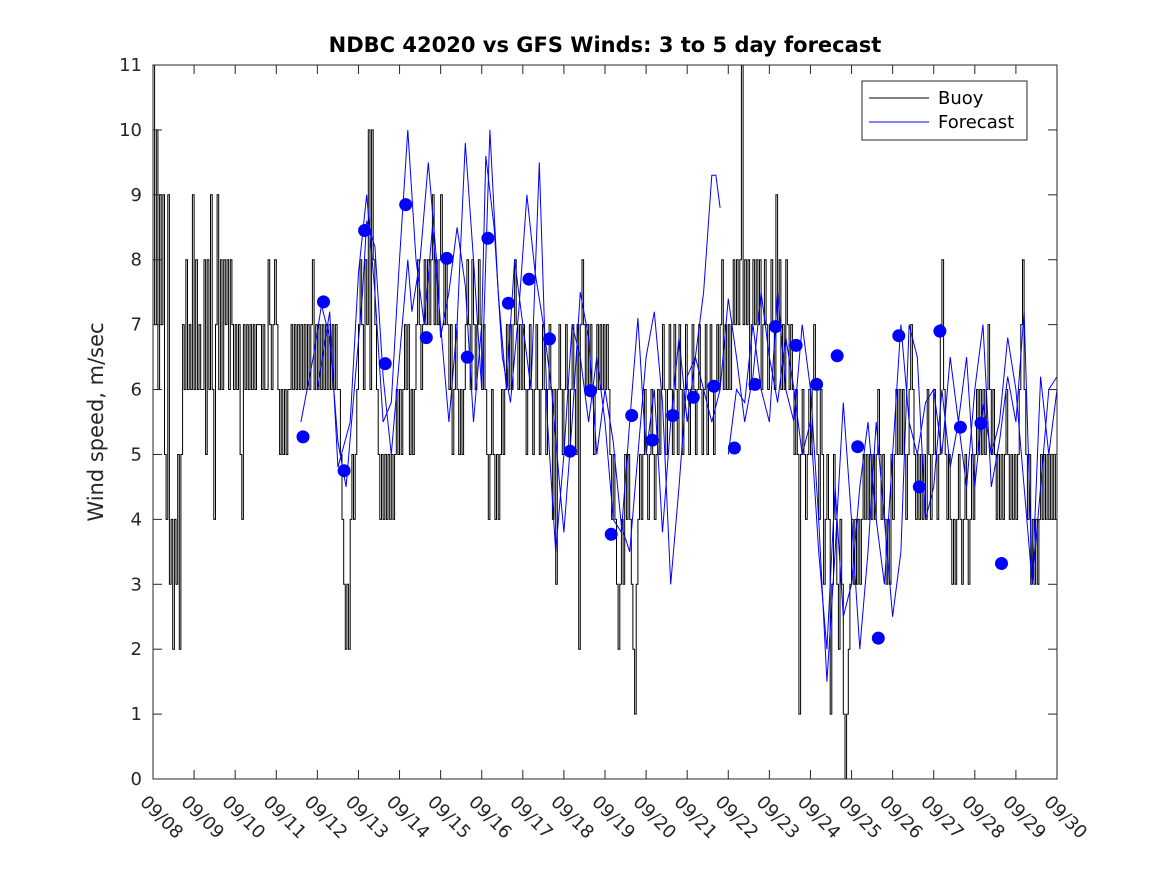 This screenshot has width=1167, height=875. I want to click on legend-box, so click(944, 110).